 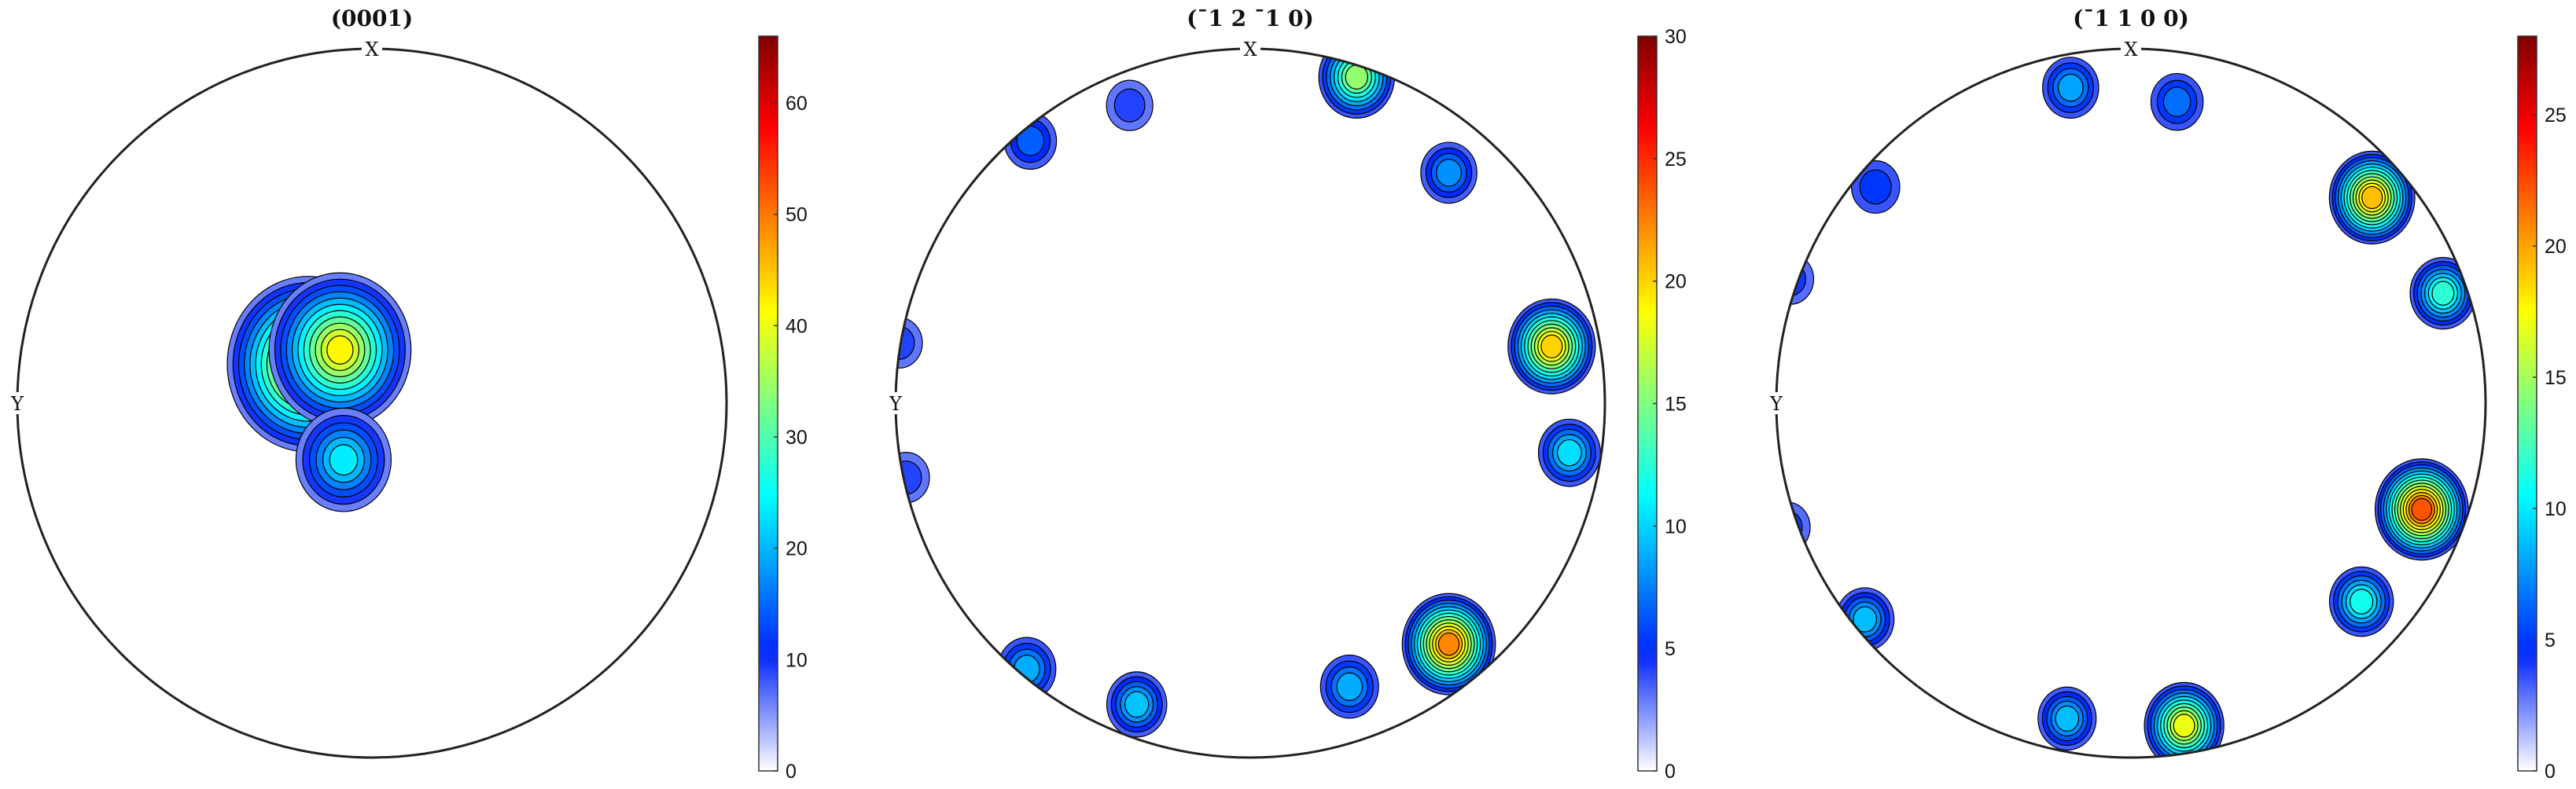 I want to click on colorbar-tick-label: 50, so click(x=797, y=215).